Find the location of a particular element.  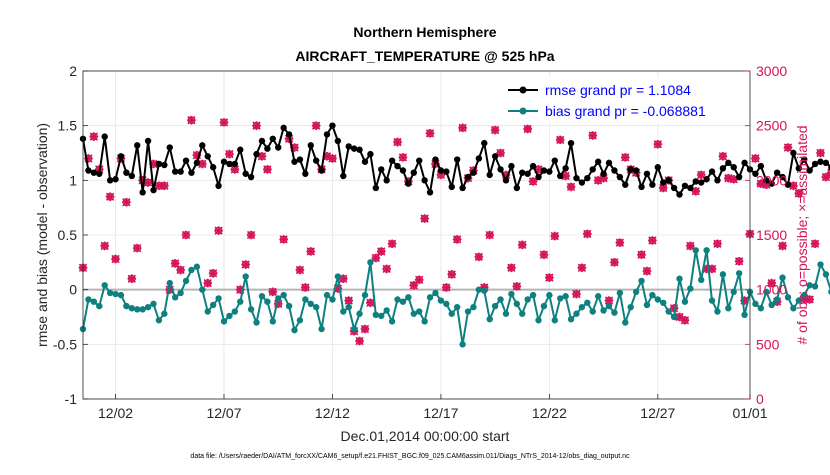

x-tick-label: 12/27 is located at coordinates (657, 413).